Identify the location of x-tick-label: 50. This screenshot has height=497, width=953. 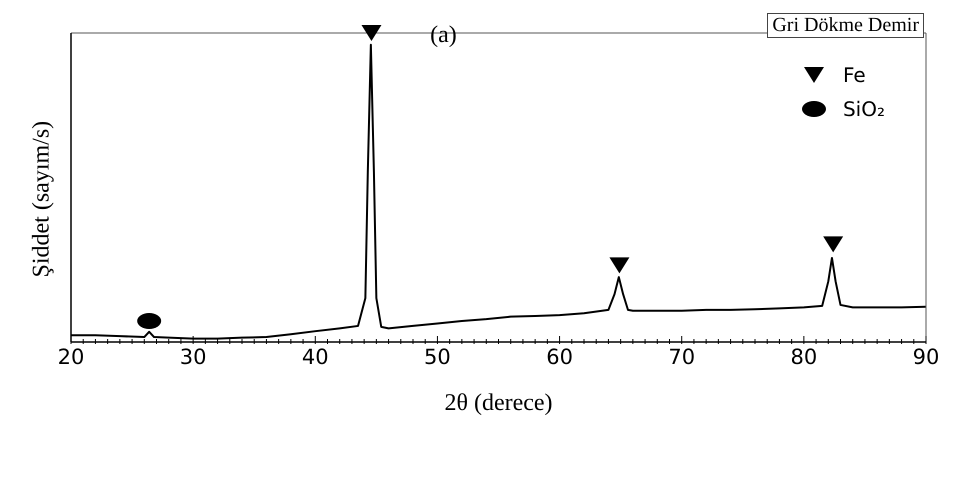
(437, 357).